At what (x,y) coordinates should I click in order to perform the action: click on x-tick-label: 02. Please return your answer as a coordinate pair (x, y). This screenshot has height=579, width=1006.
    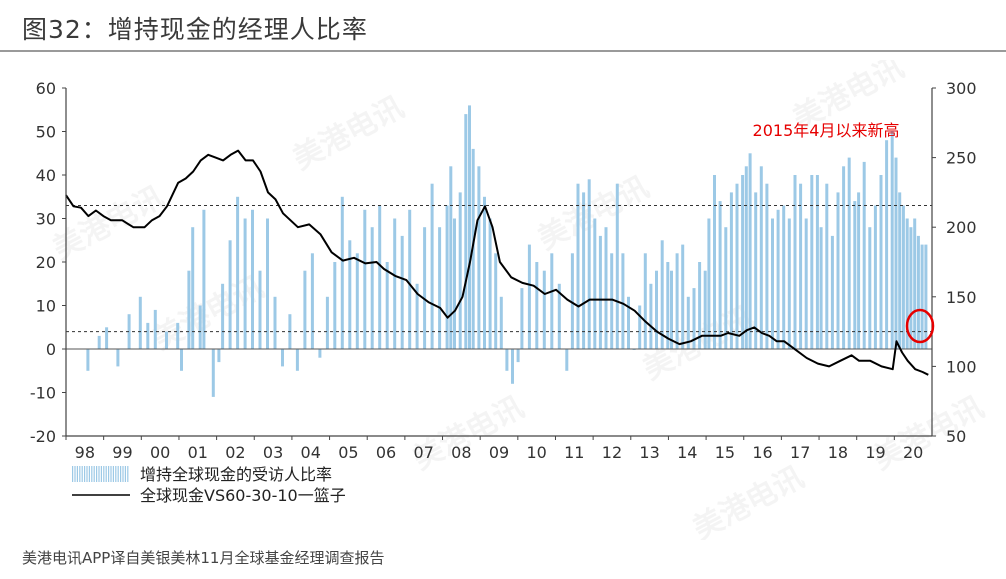
    Looking at the image, I should click on (235, 452).